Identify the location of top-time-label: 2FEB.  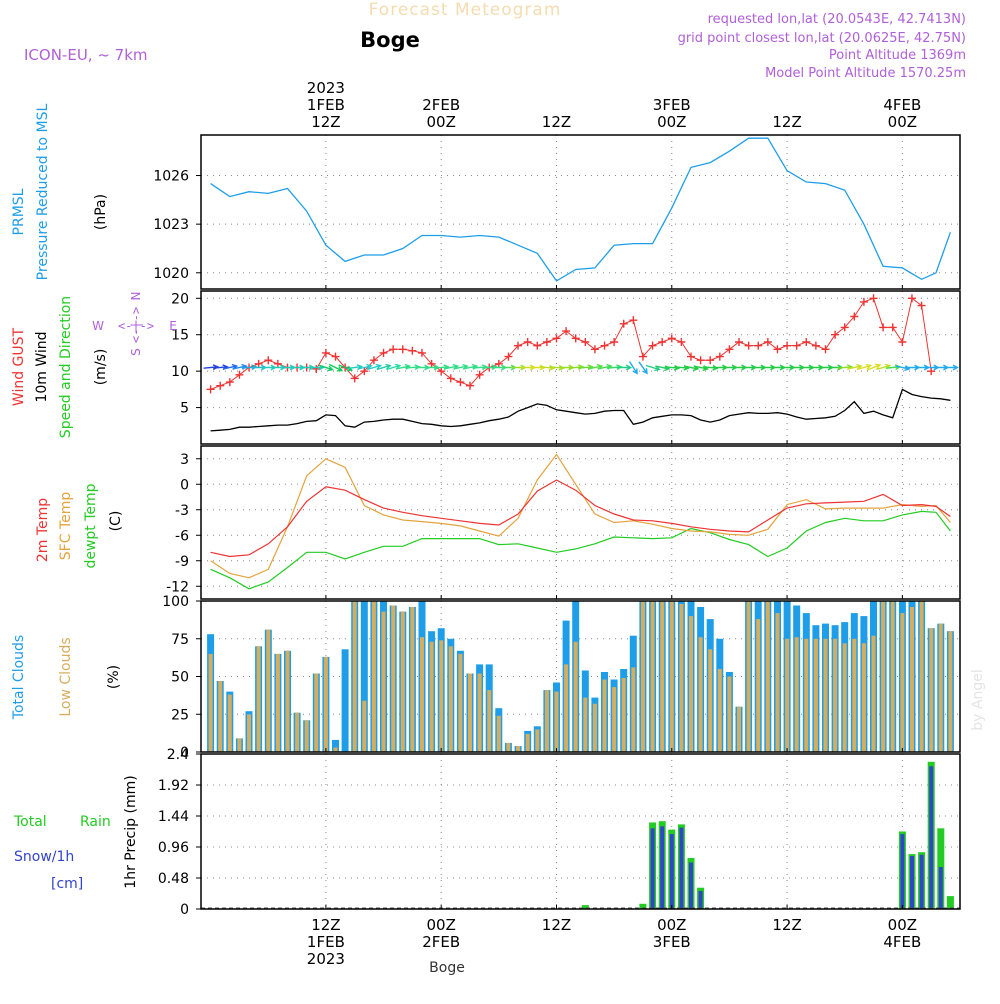
(441, 105).